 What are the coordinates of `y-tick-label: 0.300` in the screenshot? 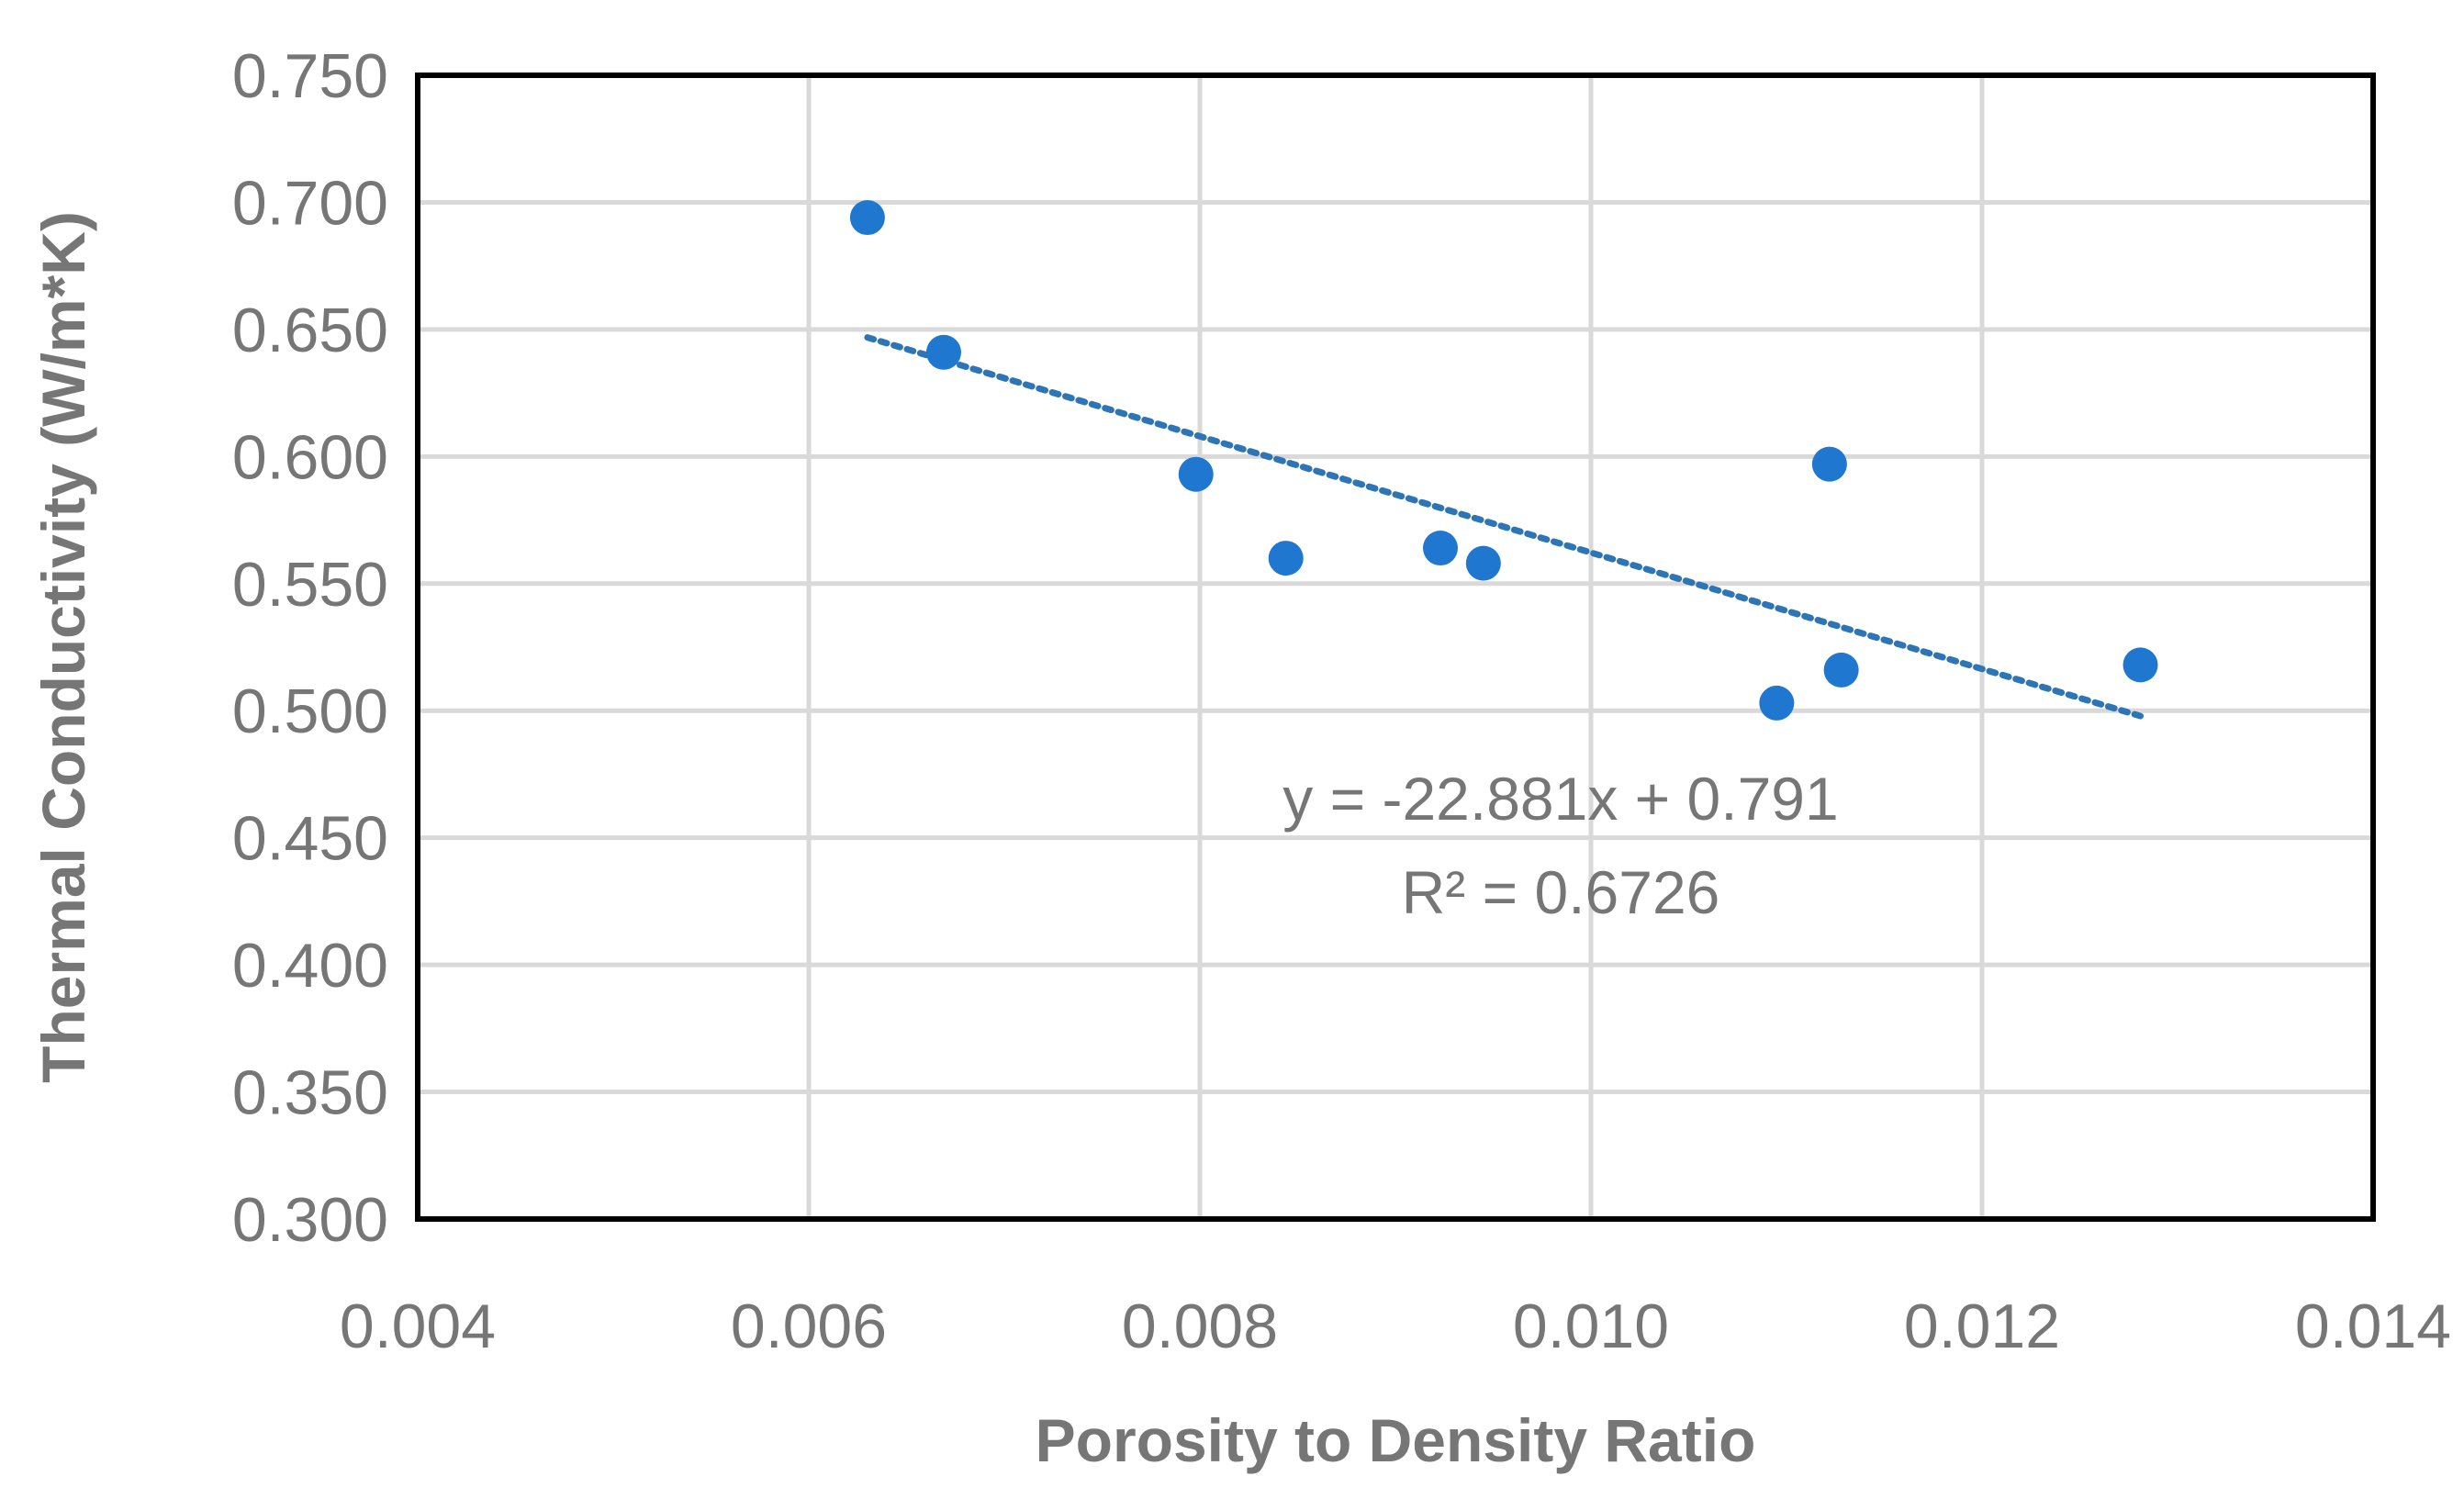 It's located at (310, 1220).